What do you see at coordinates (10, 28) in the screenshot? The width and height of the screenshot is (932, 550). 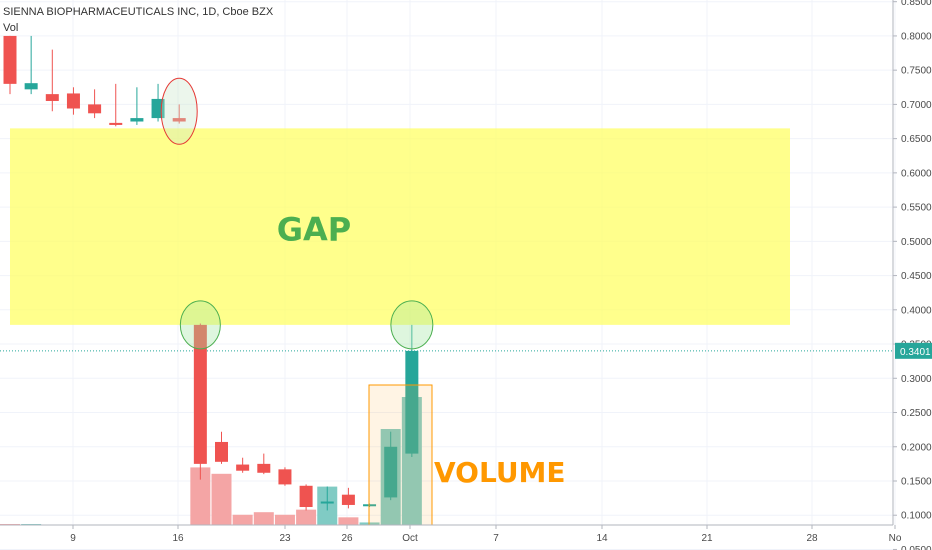 I see `volume-indicator-label: Vol` at bounding box center [10, 28].